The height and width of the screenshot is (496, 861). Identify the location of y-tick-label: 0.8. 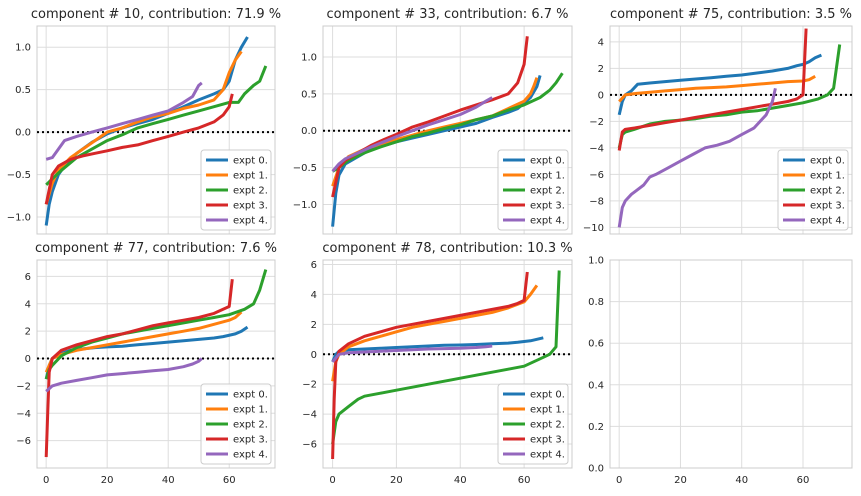
(596, 302).